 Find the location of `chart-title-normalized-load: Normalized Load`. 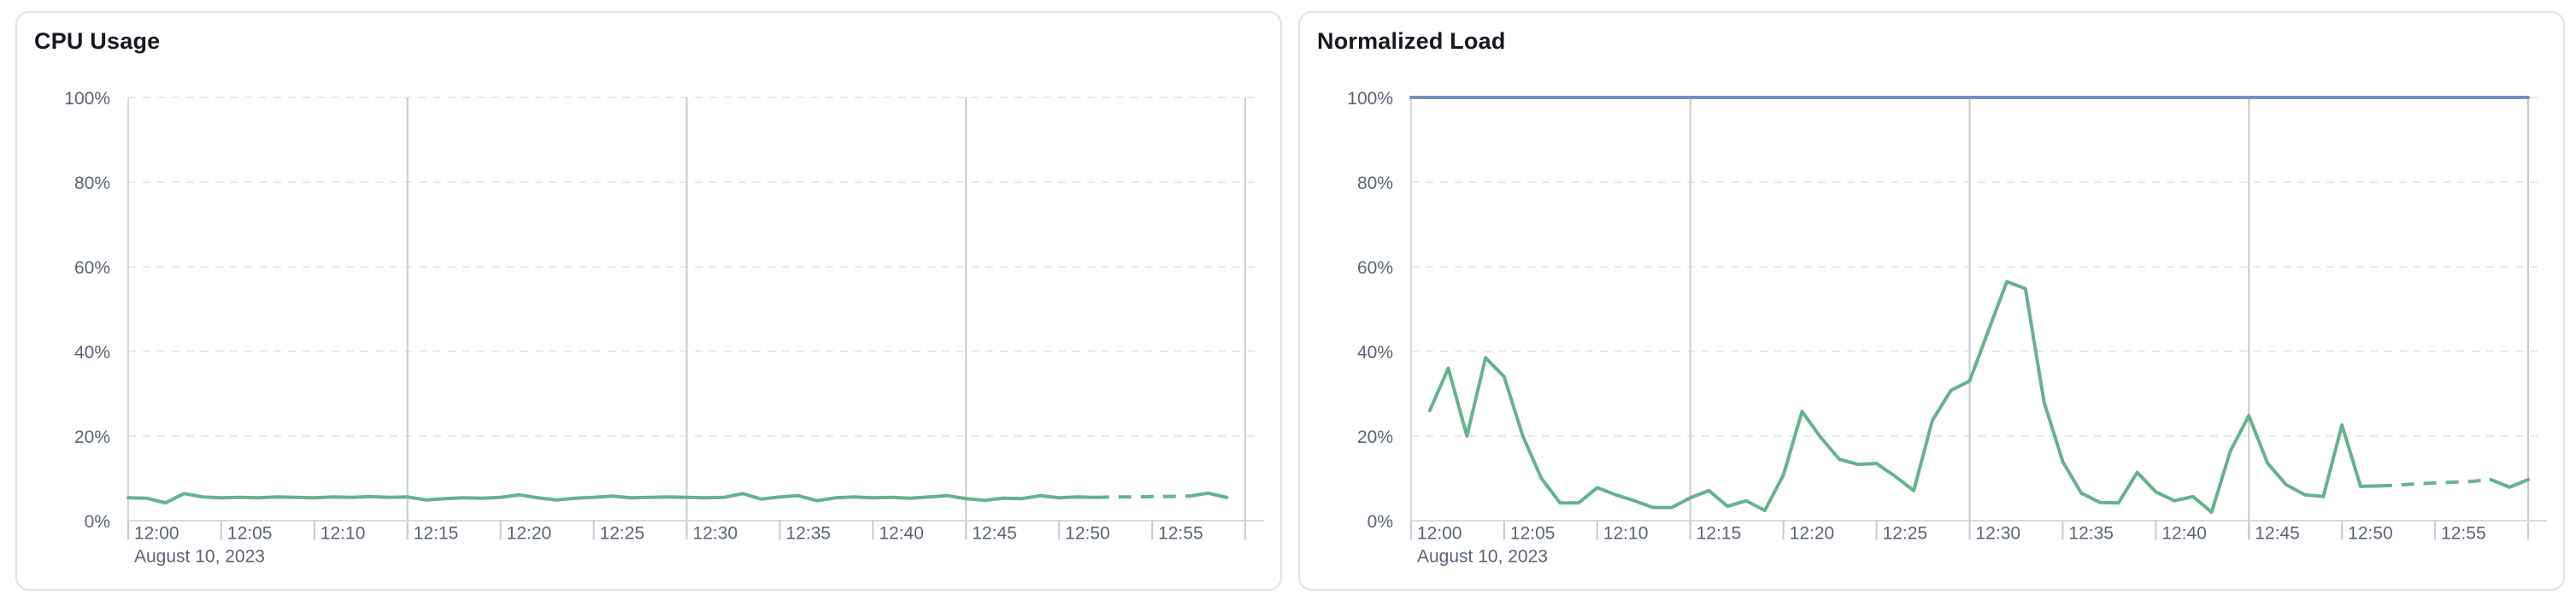

chart-title-normalized-load: Normalized Load is located at coordinates (1411, 41).